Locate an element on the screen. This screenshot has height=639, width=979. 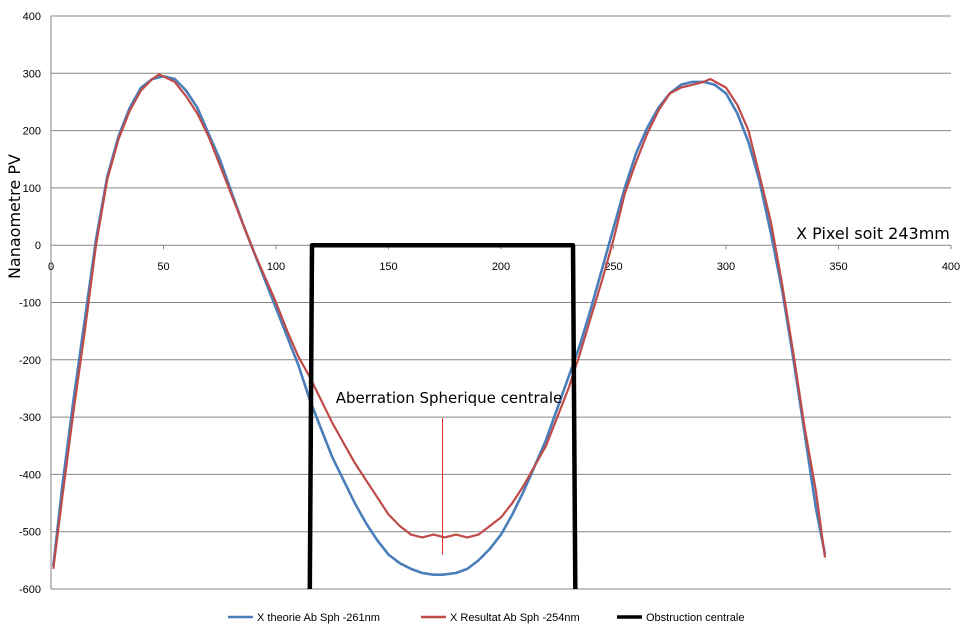
y-tick-label: 400 is located at coordinates (32, 17).